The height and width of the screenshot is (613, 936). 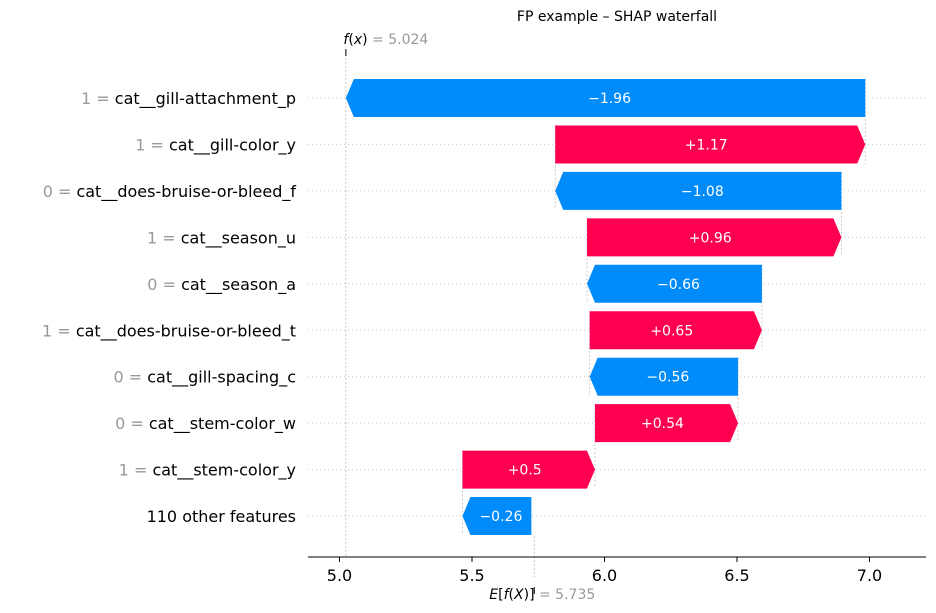 What do you see at coordinates (224, 471) in the screenshot?
I see `feature-name: cat__stem-color_y` at bounding box center [224, 471].